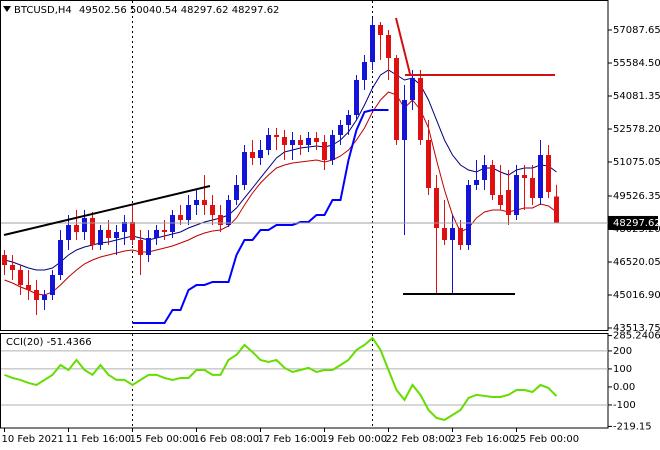 Image resolution: width=660 pixels, height=450 pixels. I want to click on cci-value: -51.4366, so click(69, 342).